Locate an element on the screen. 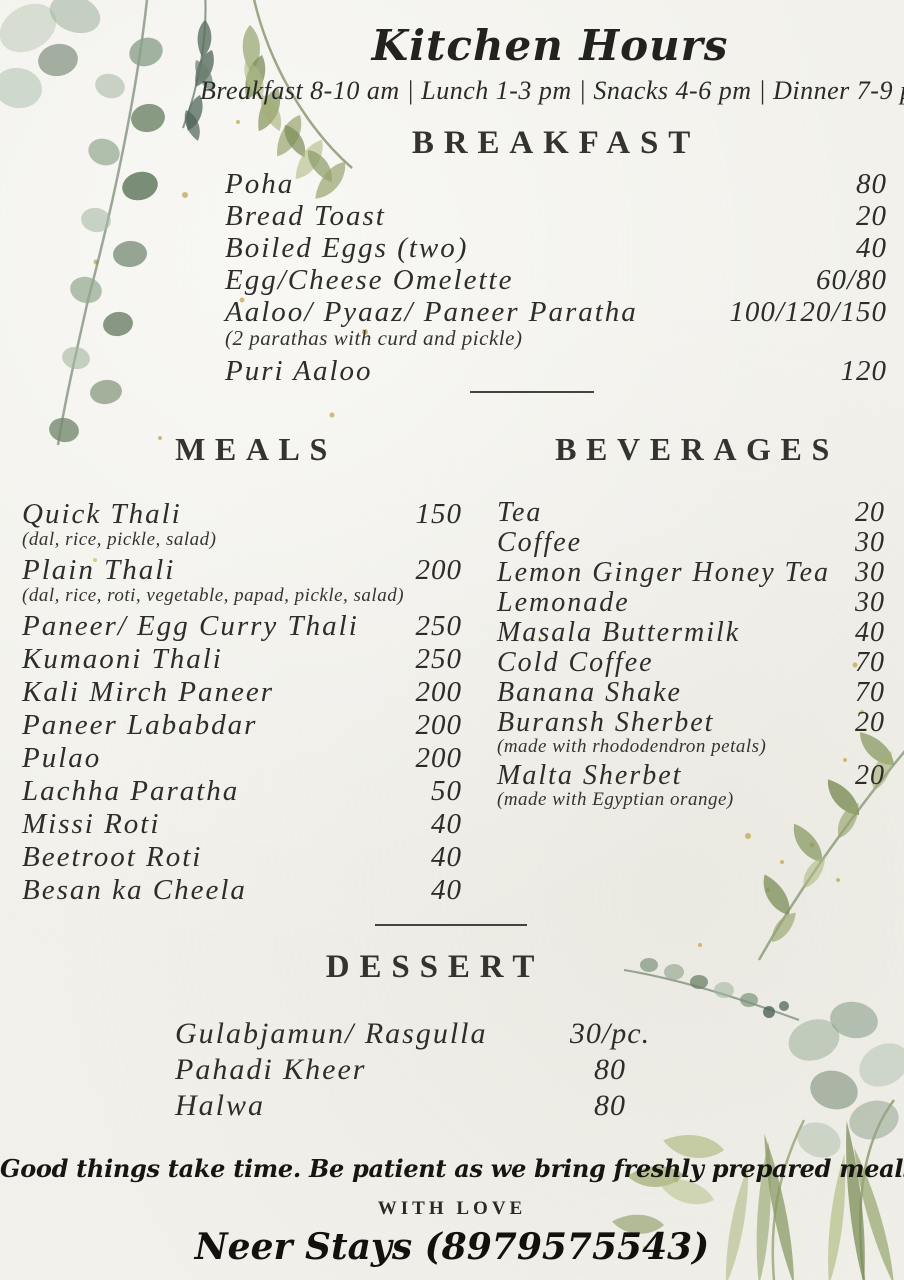  item-price: 70 is located at coordinates (870, 692).